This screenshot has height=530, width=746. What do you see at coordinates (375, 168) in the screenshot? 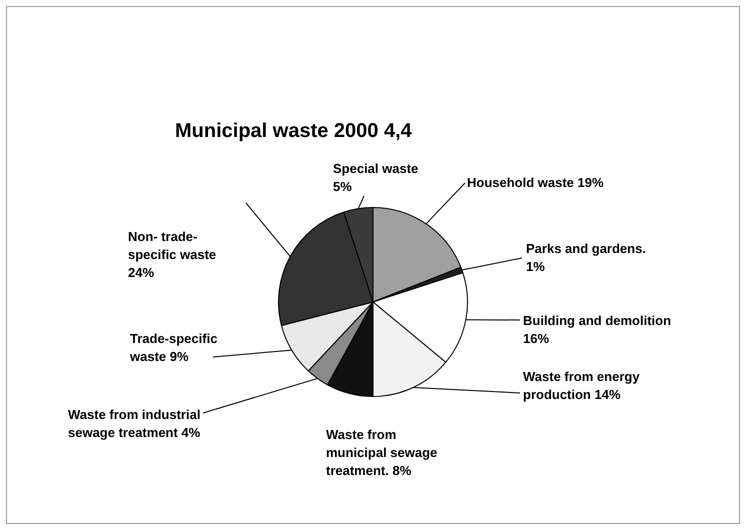
I see `slice-label: Special waste` at bounding box center [375, 168].